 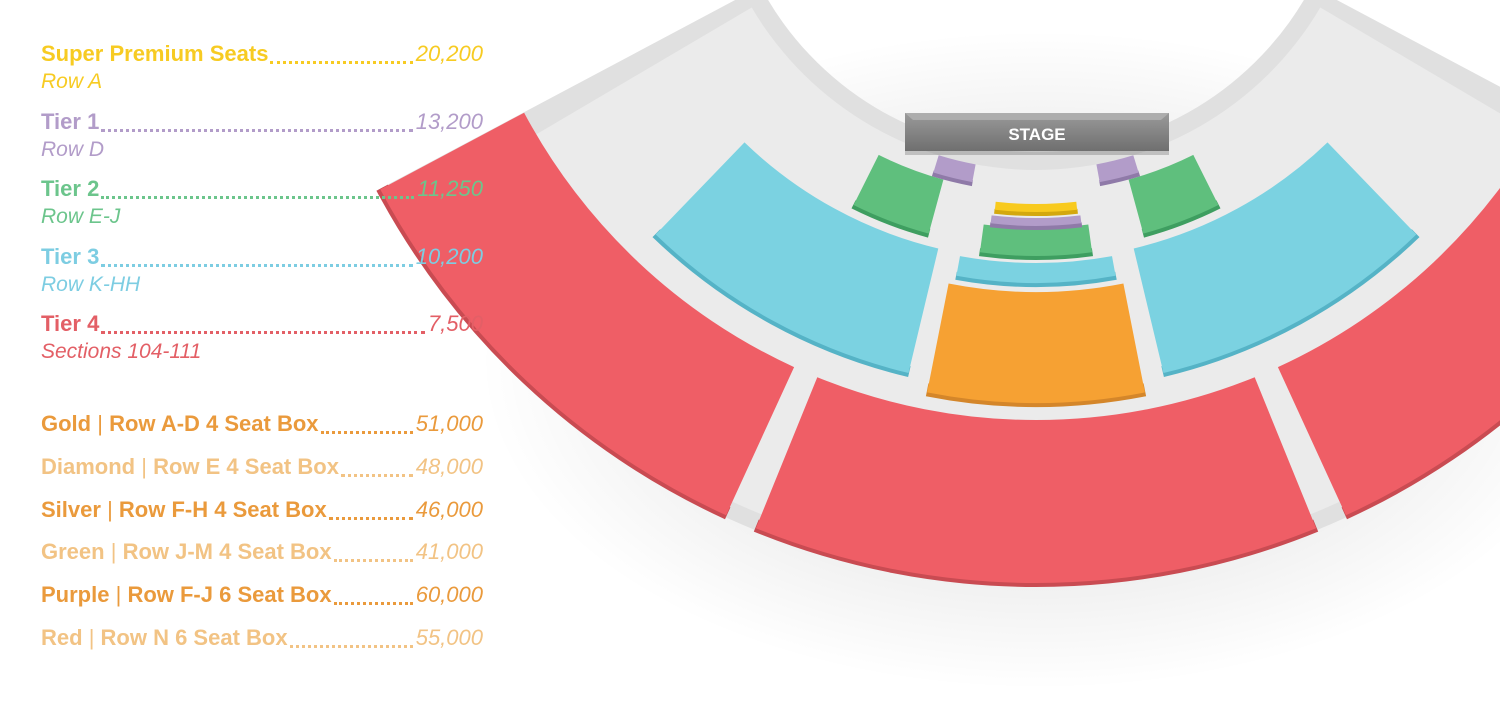 I want to click on section-tier3-left, so click(x=797, y=257).